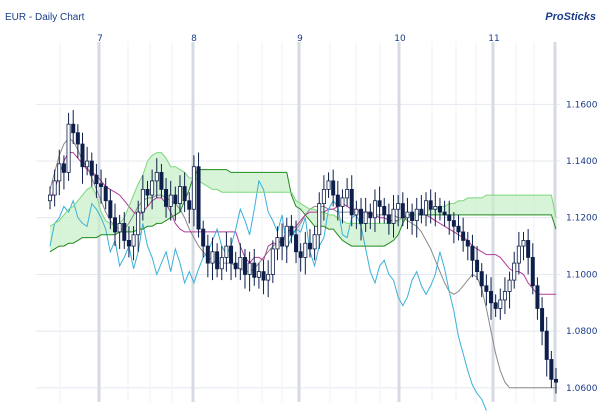 The image size is (610, 418). Describe the element at coordinates (194, 39) in the screenshot. I see `x-month-label: 8` at that location.